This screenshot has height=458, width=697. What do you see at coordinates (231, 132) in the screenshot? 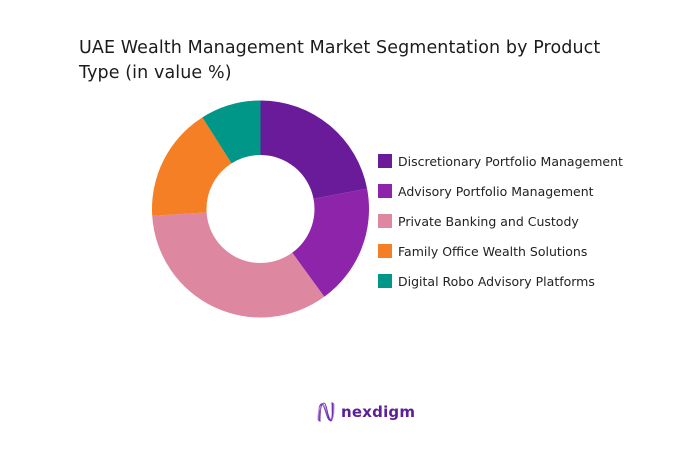
I see `donut-slice-digital-robo-advisory-platforms` at bounding box center [231, 132].